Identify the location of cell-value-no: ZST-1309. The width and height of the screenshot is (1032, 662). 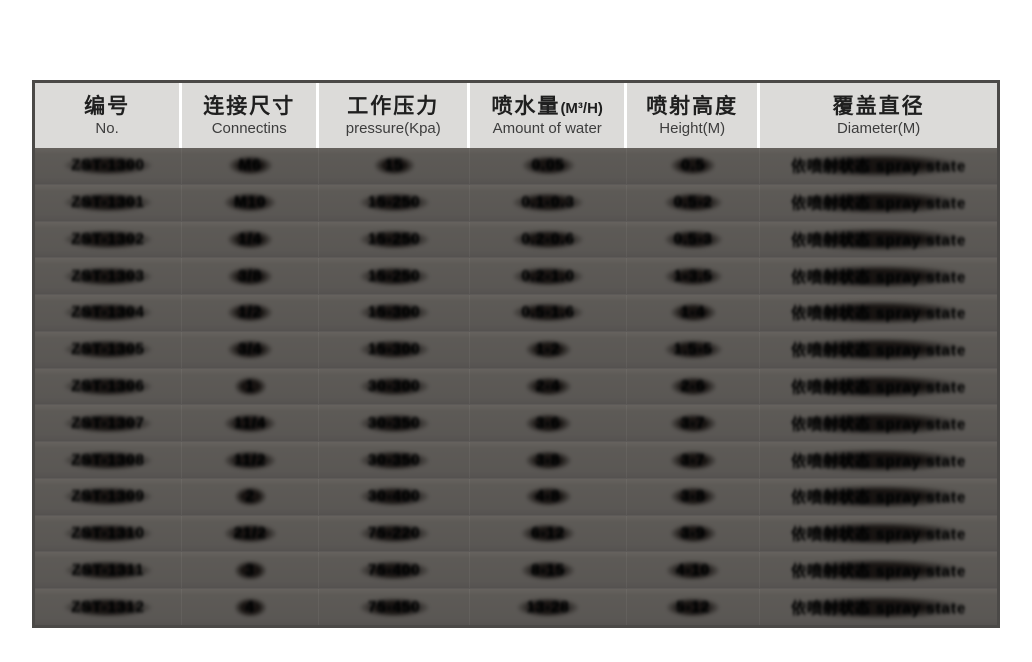
(108, 496).